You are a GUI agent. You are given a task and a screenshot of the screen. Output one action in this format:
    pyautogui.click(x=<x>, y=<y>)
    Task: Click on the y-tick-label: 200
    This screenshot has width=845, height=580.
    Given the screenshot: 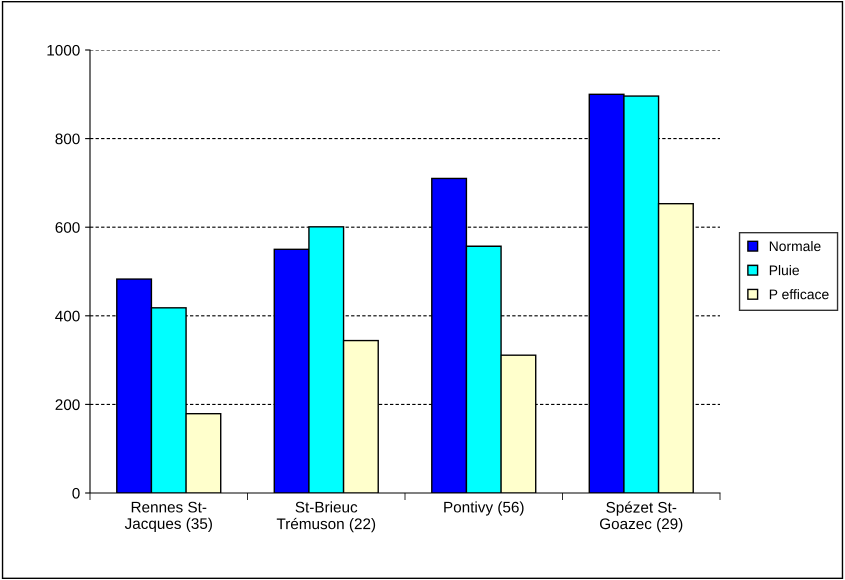 What is the action you would take?
    pyautogui.click(x=68, y=404)
    